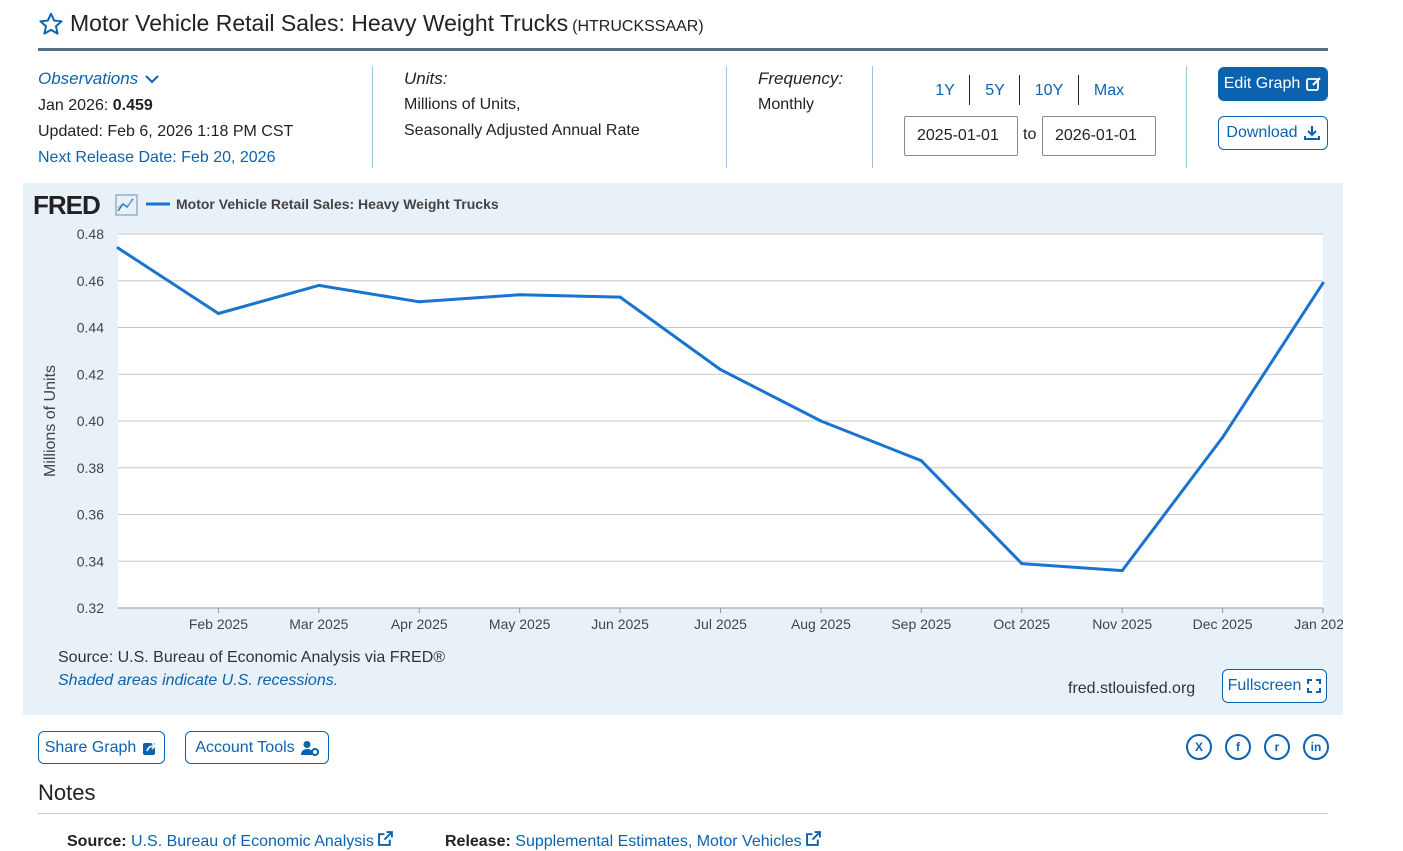 The height and width of the screenshot is (851, 1403). What do you see at coordinates (426, 78) in the screenshot?
I see `units-label: Units:` at bounding box center [426, 78].